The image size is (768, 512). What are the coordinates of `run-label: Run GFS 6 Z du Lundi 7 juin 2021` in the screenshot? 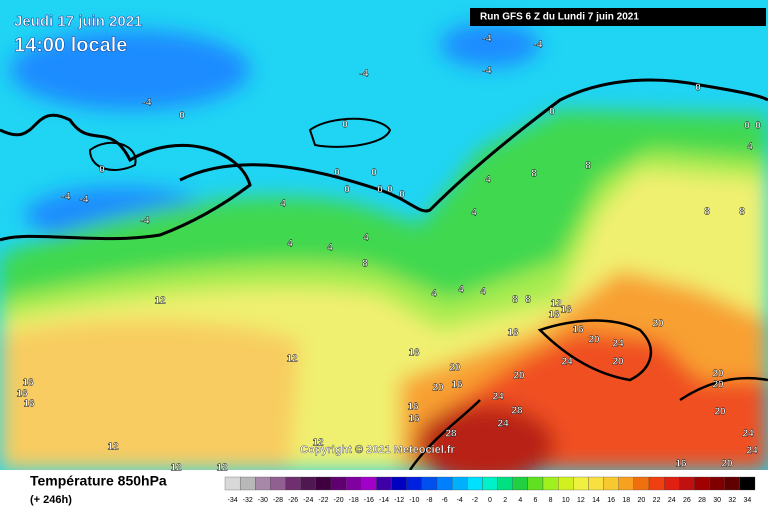 It's located at (559, 17).